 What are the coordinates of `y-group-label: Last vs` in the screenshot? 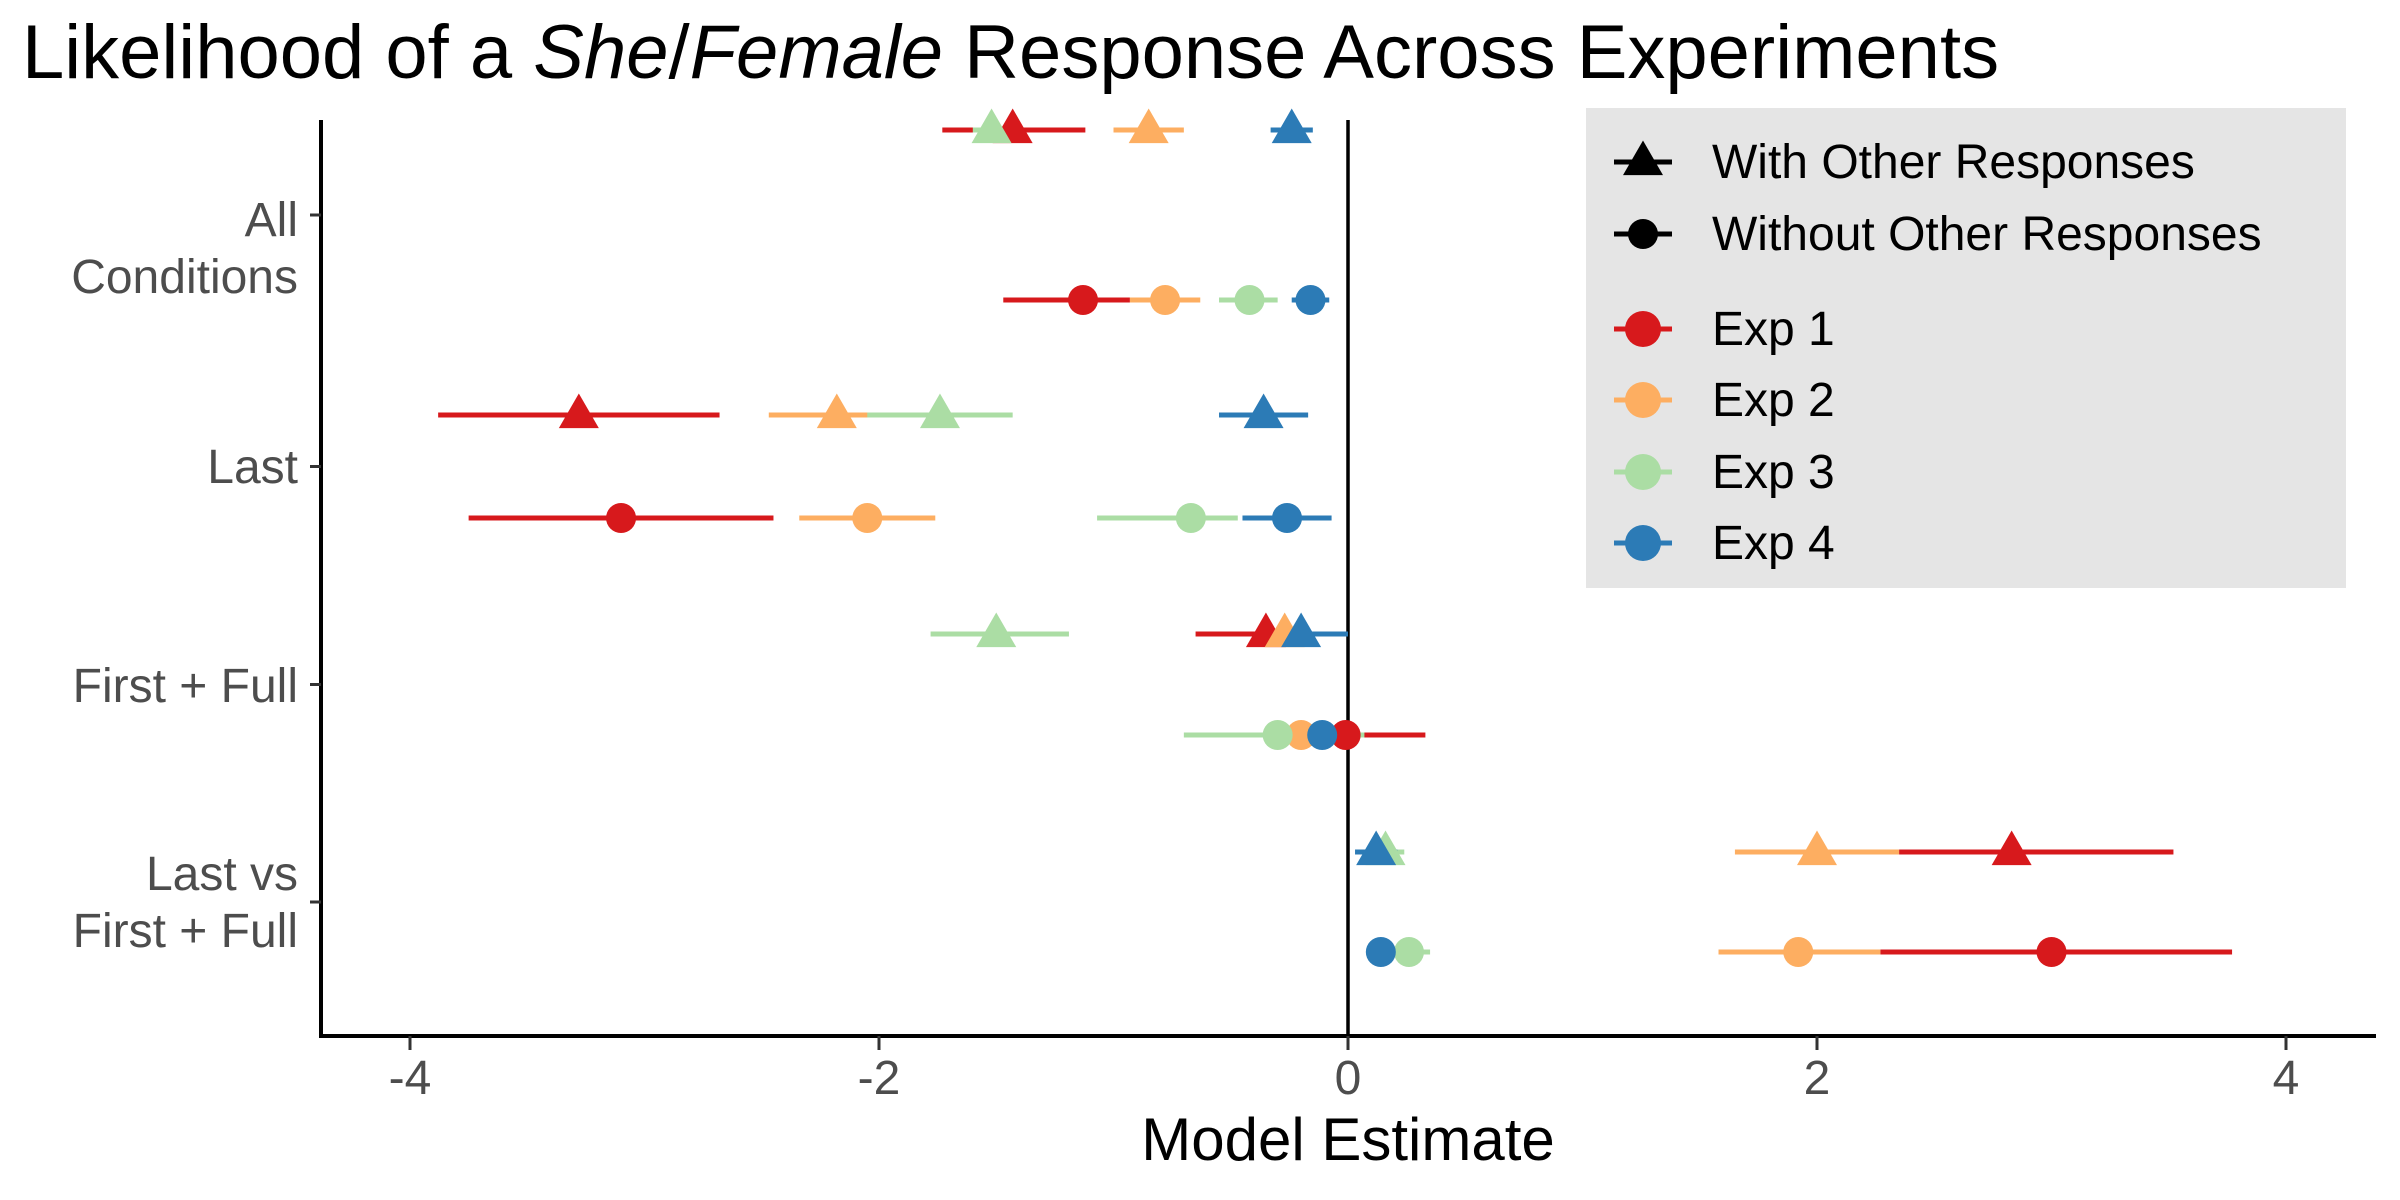 It's located at (222, 874).